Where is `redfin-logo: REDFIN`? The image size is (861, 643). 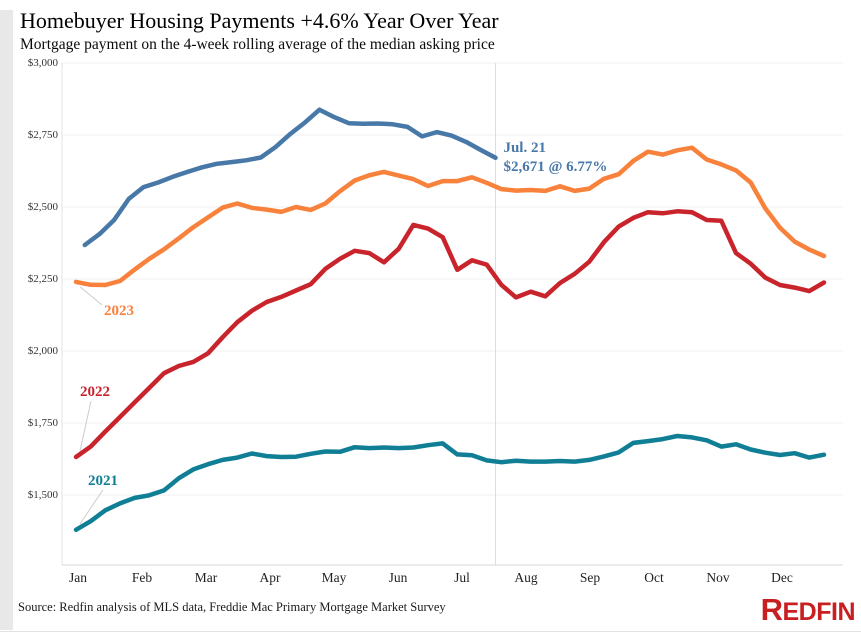 redfin-logo: REDFIN is located at coordinates (808, 610).